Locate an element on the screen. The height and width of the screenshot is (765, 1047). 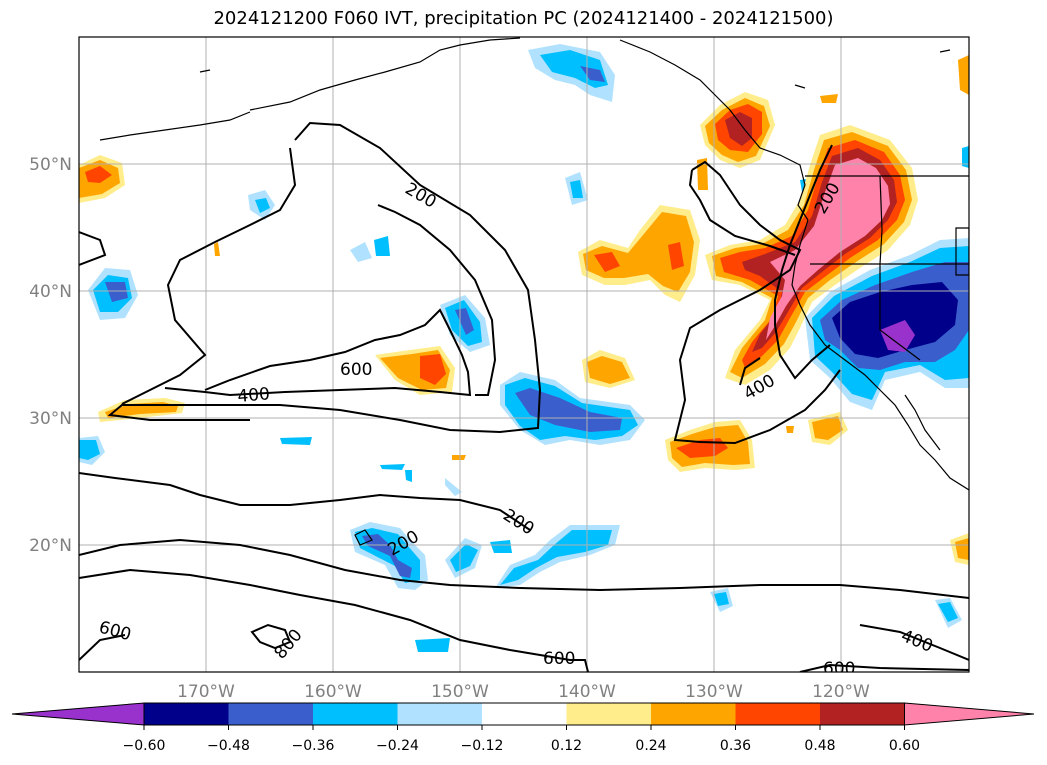
ivt-contour-600-east is located at coordinates (757, 302).